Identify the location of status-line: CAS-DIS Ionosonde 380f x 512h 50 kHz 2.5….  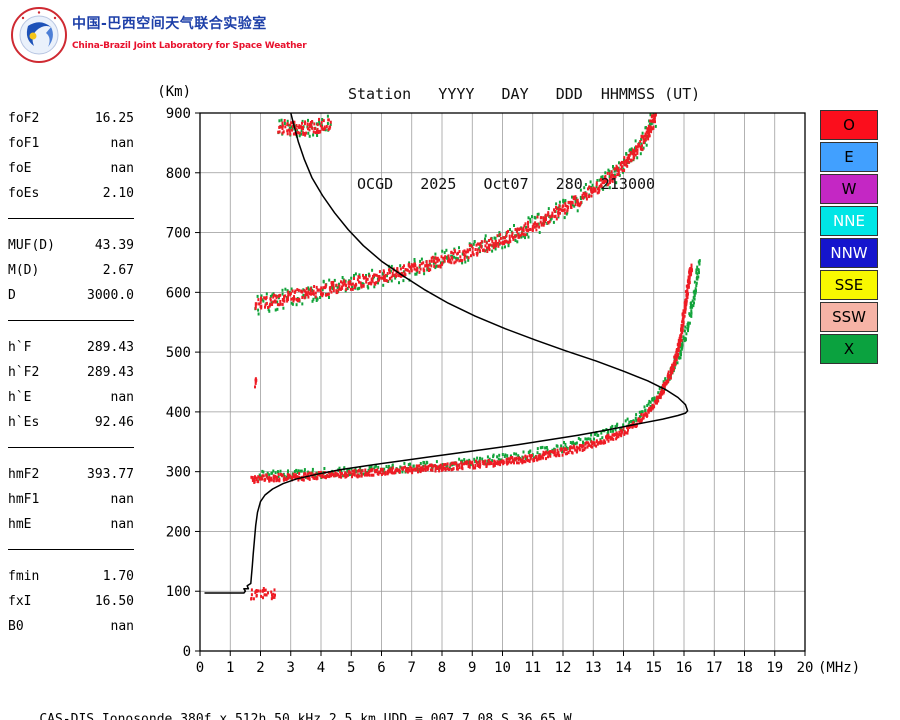
(305, 716).